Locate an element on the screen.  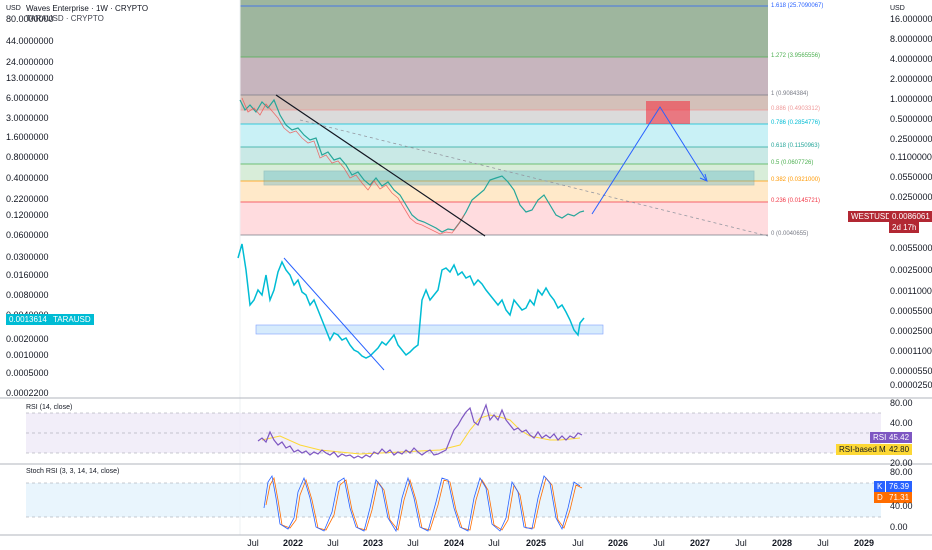
right-axis-tick: 0.0005500 is located at coordinates (911, 311).